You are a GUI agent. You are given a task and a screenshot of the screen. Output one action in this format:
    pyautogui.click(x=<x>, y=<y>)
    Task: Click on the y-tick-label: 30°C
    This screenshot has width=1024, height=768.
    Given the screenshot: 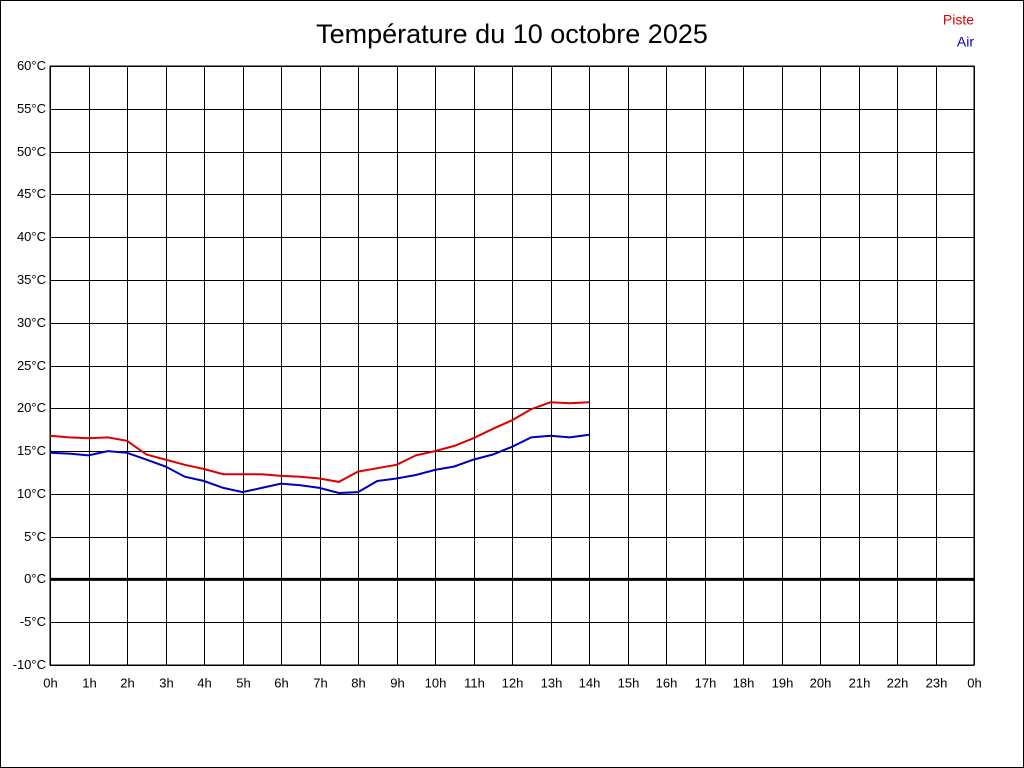 What is the action you would take?
    pyautogui.click(x=31, y=322)
    